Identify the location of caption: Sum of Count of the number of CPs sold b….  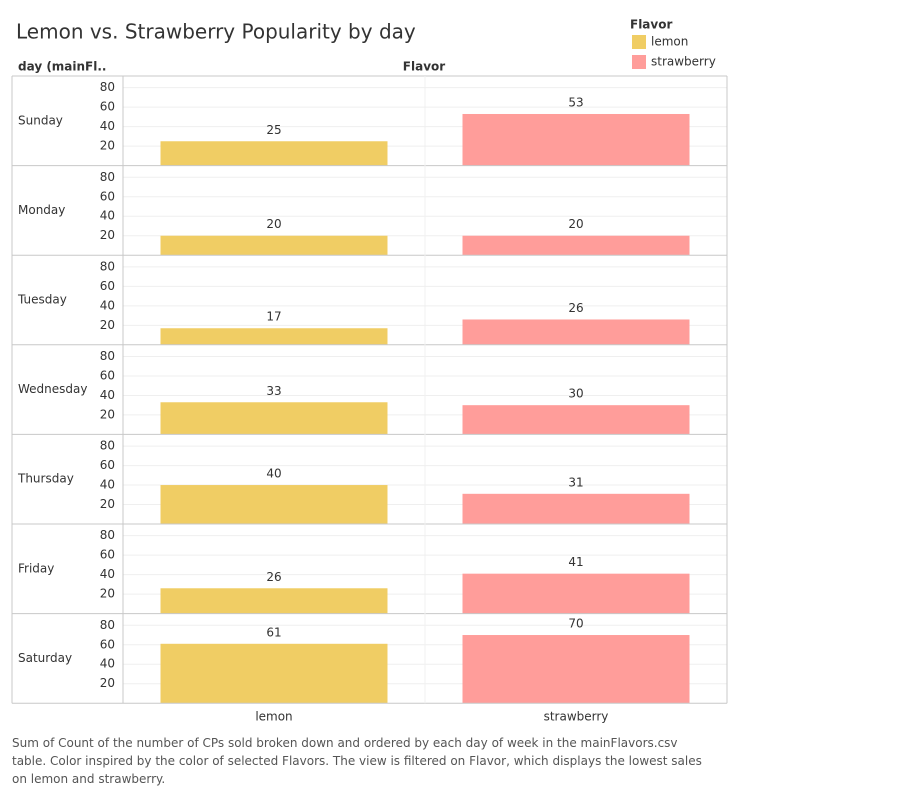
(357, 761).